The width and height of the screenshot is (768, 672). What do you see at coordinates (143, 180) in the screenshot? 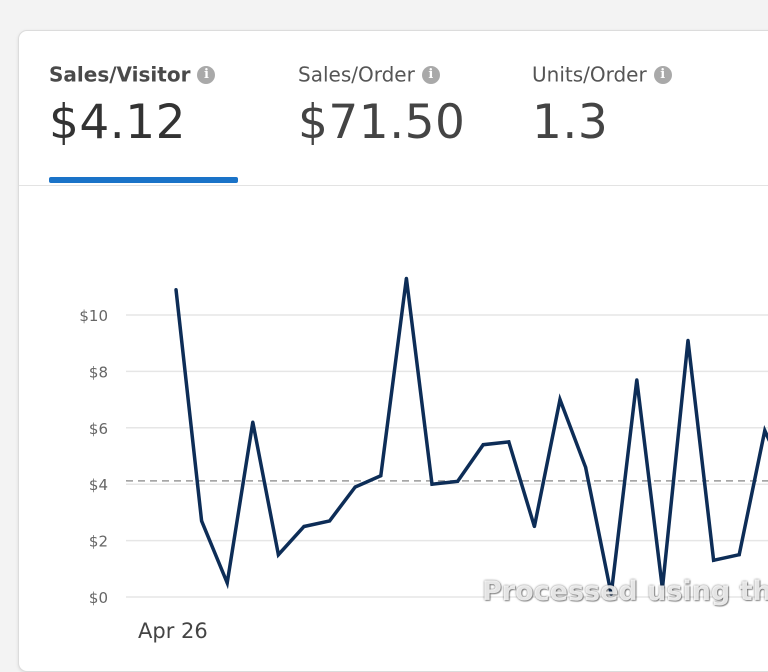
I see `active-tab-underline` at bounding box center [143, 180].